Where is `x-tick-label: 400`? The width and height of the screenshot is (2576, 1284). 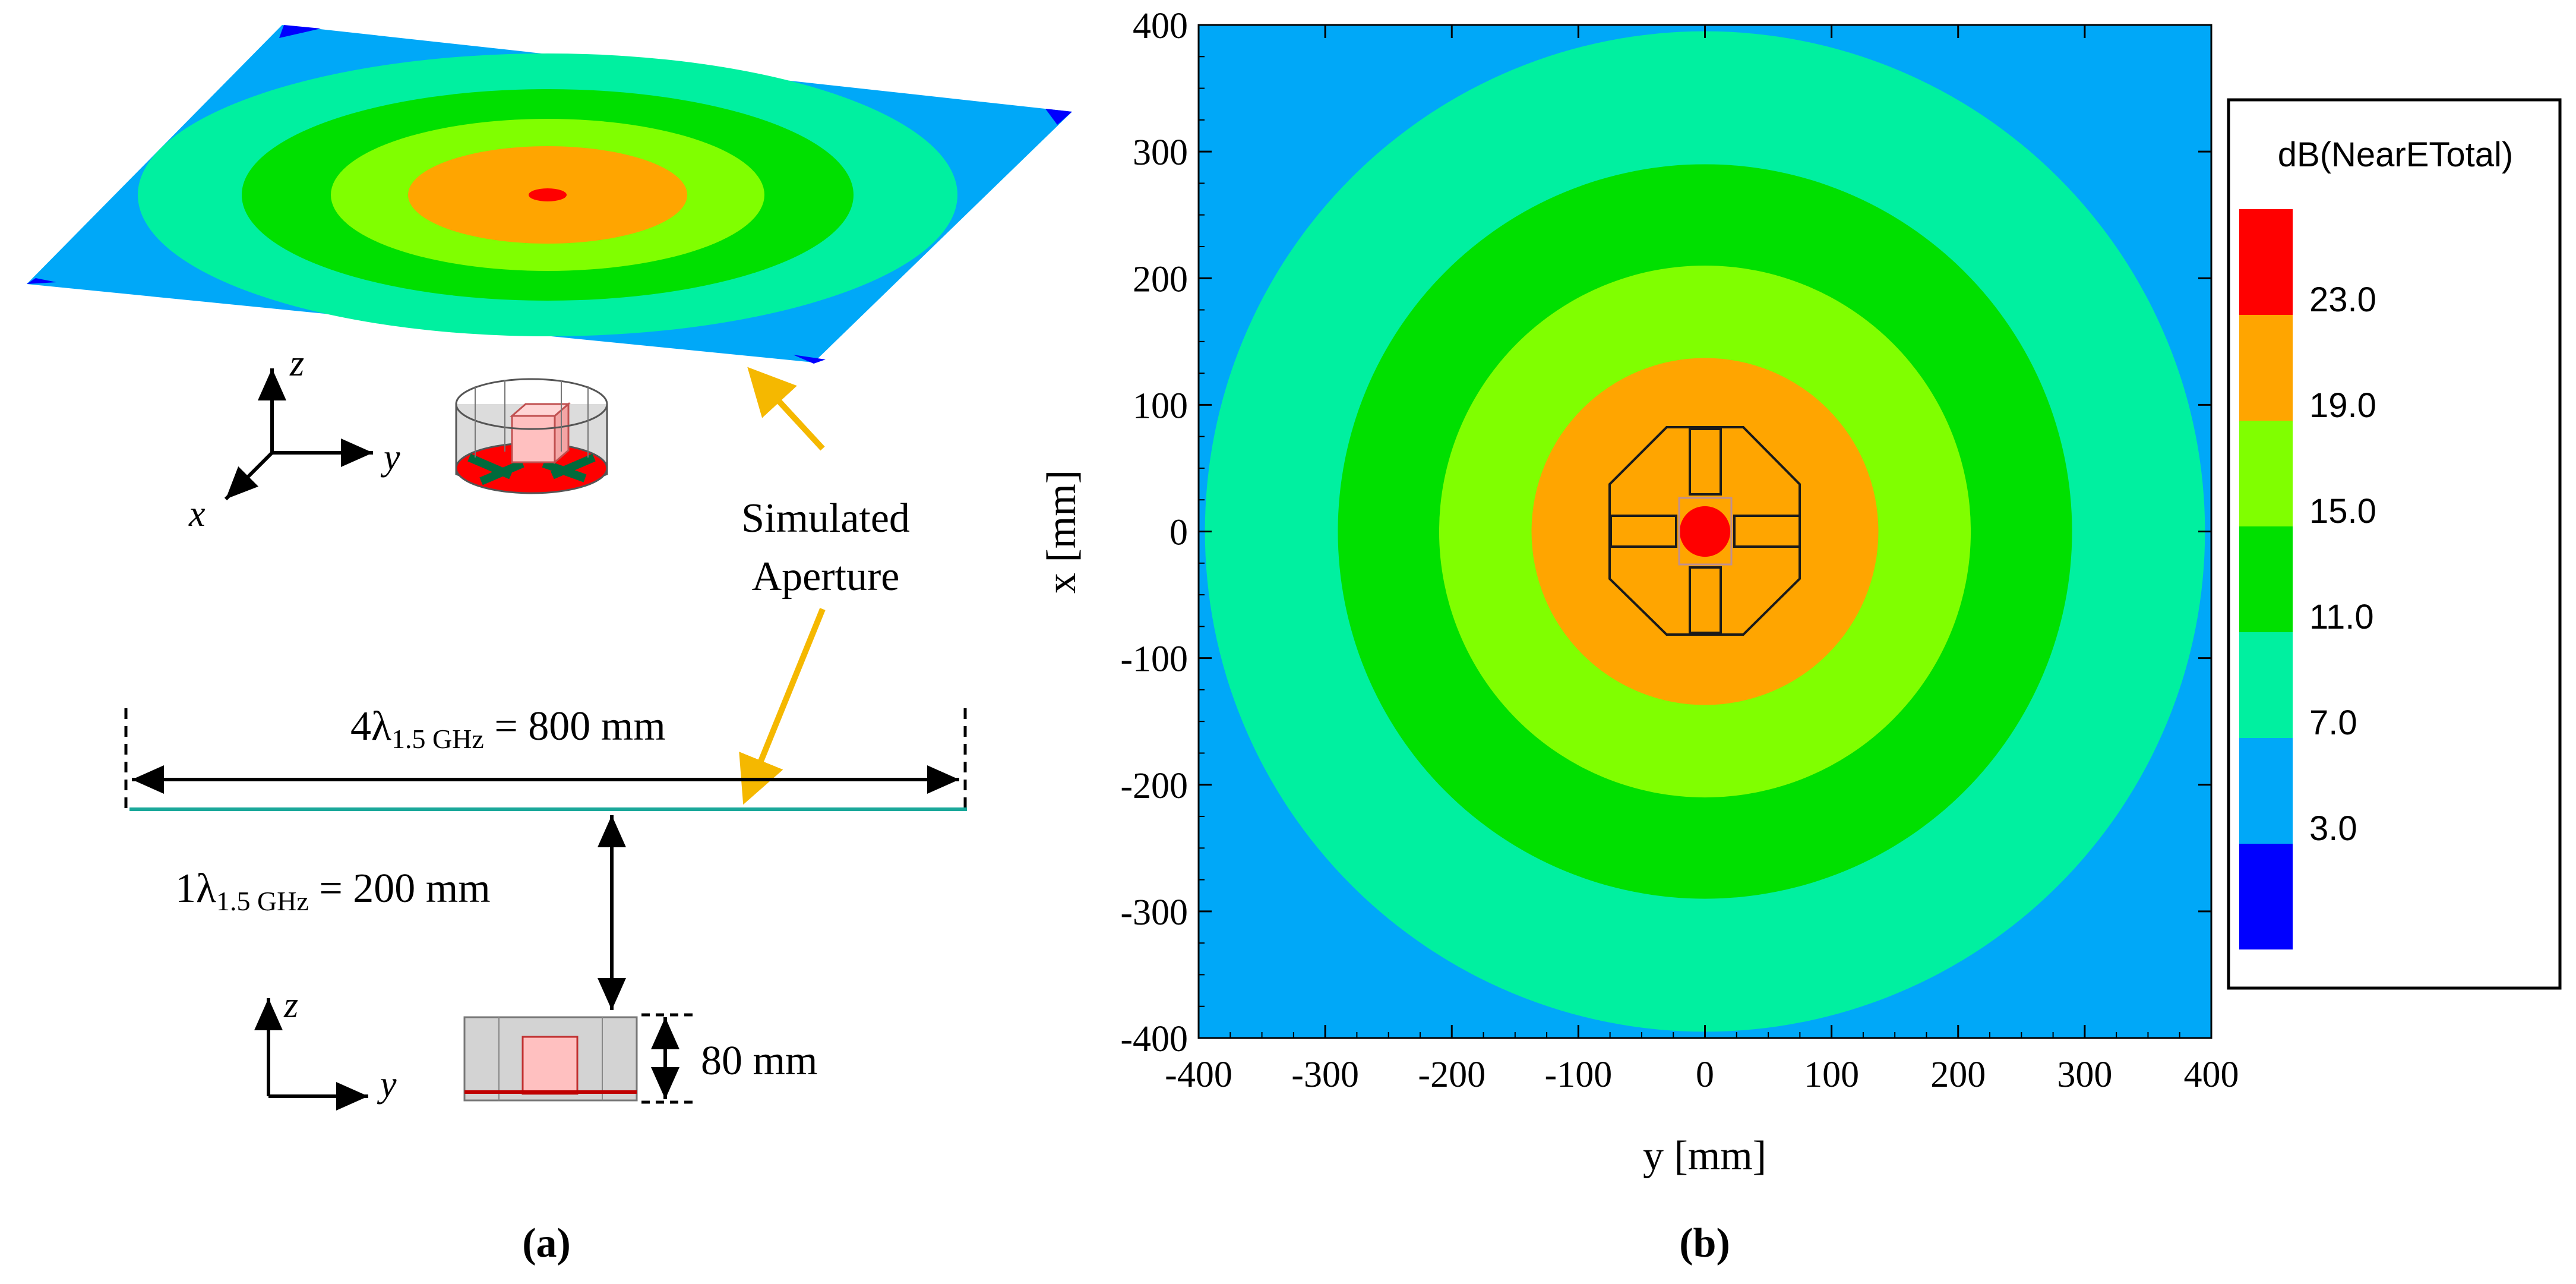 x-tick-label: 400 is located at coordinates (2211, 1075).